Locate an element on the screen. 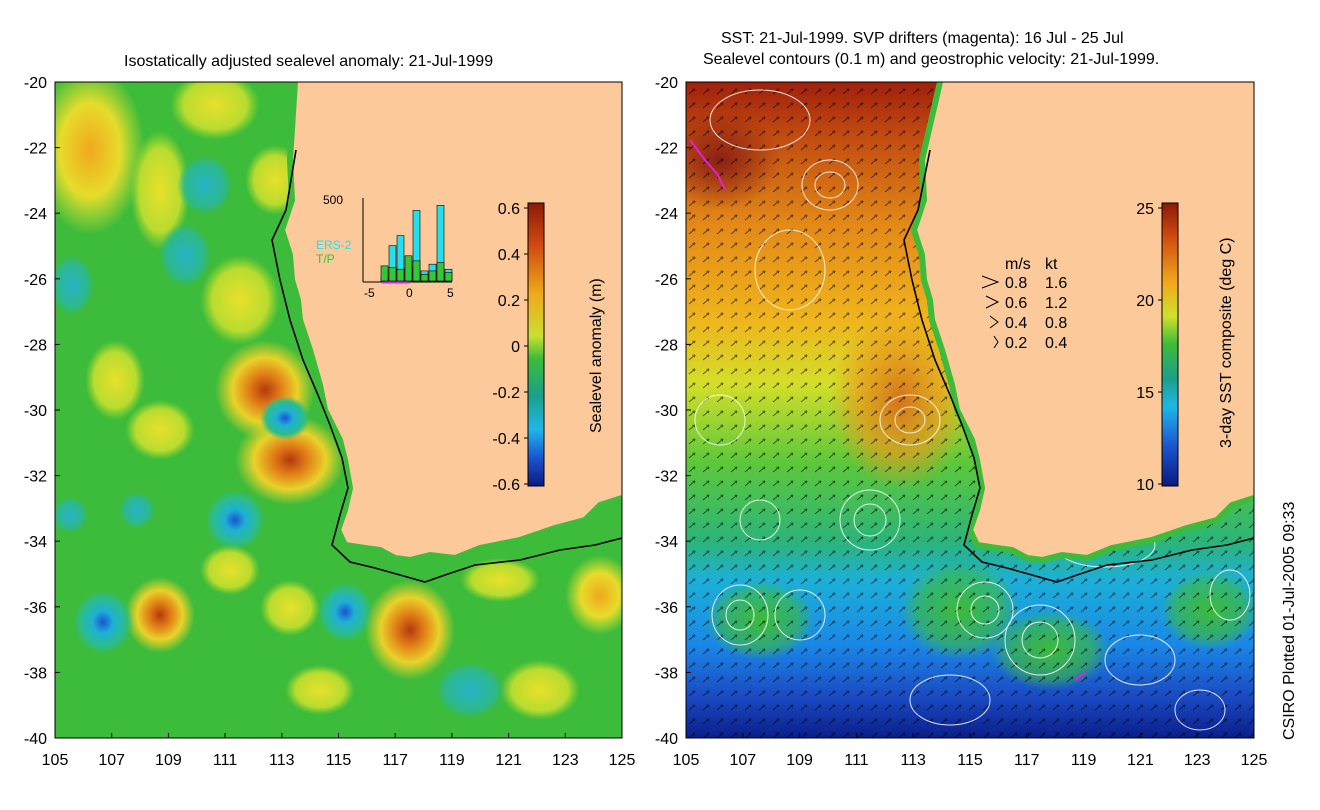 The image size is (1320, 810). right-drifter-track is located at coordinates (707, 165).